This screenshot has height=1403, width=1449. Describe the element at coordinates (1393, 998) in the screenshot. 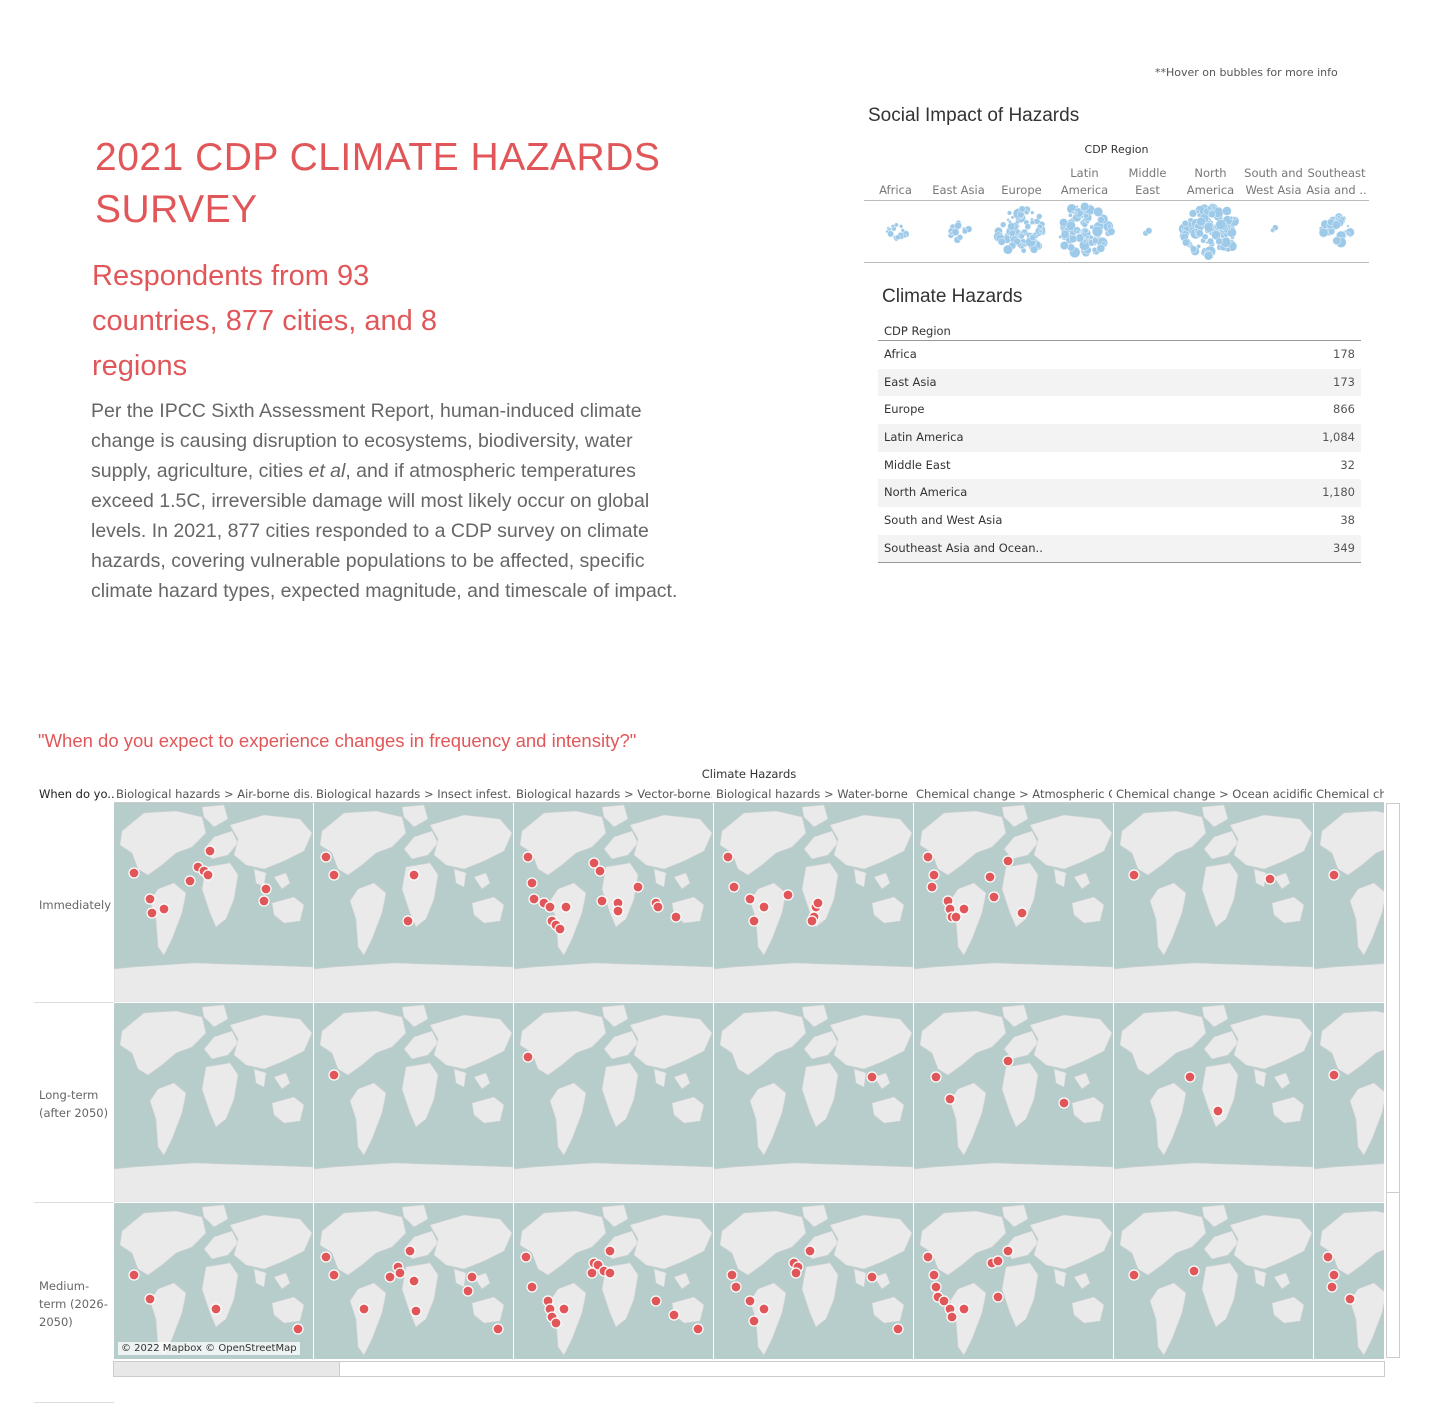

I see `vertical-scrollbar-thumb` at that location.